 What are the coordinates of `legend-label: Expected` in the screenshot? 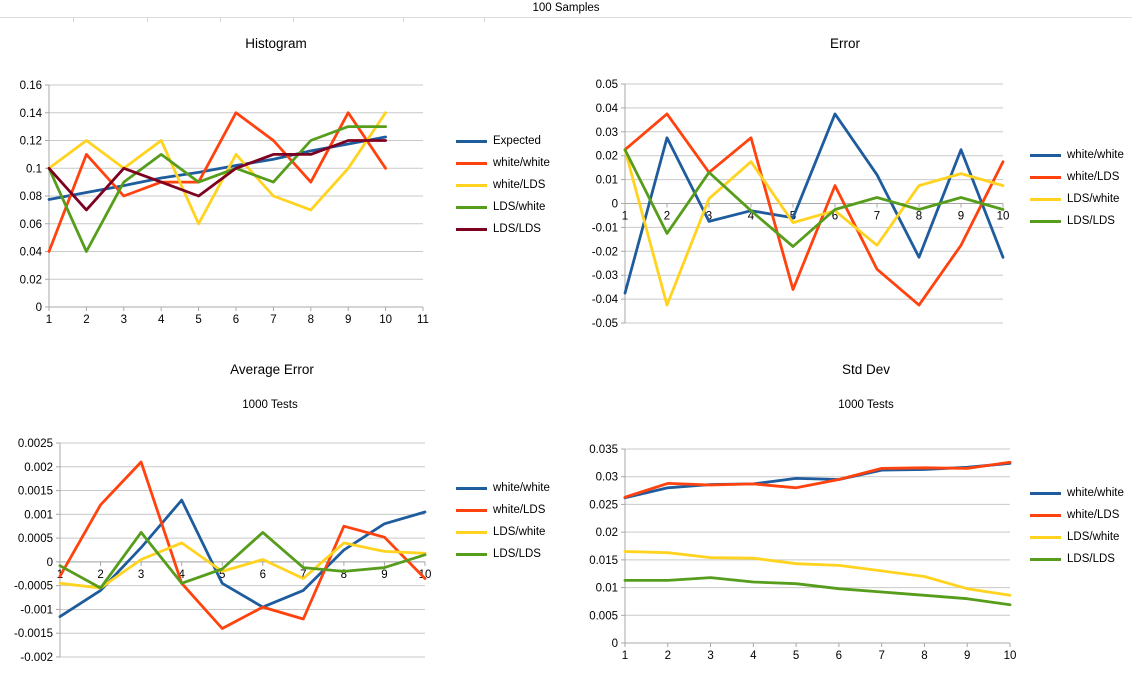 It's located at (517, 141).